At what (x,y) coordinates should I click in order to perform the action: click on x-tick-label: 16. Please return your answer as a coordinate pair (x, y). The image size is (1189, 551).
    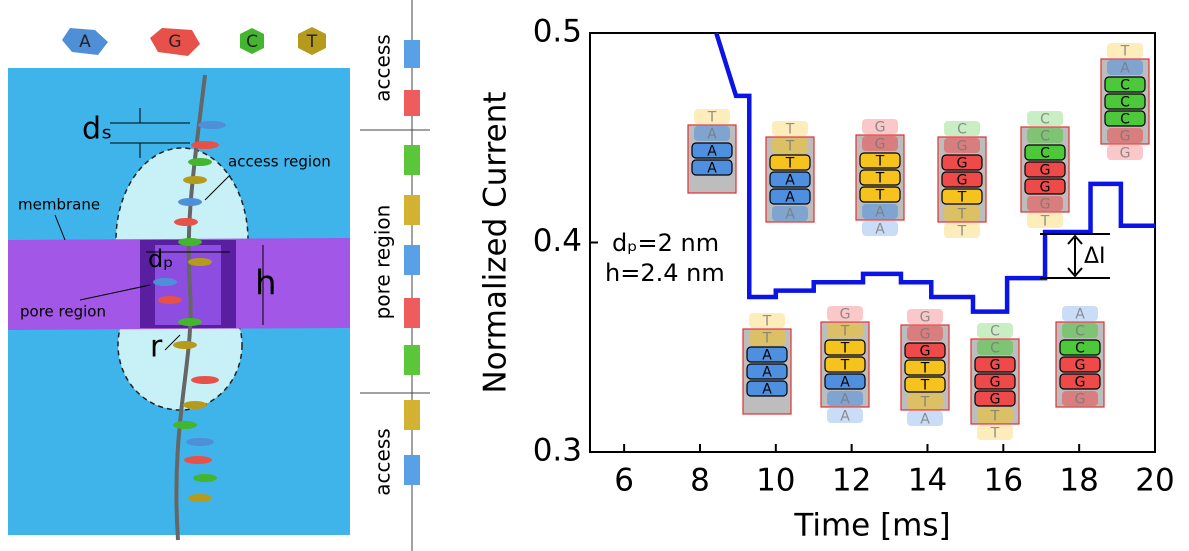
    Looking at the image, I should click on (1003, 481).